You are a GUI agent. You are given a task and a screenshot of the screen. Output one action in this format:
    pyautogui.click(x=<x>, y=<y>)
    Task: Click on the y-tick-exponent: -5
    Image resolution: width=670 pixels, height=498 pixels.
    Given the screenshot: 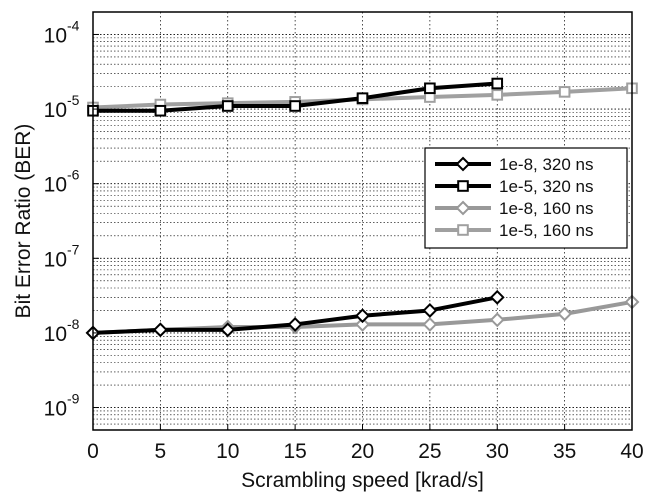 What is the action you would take?
    pyautogui.click(x=73, y=100)
    